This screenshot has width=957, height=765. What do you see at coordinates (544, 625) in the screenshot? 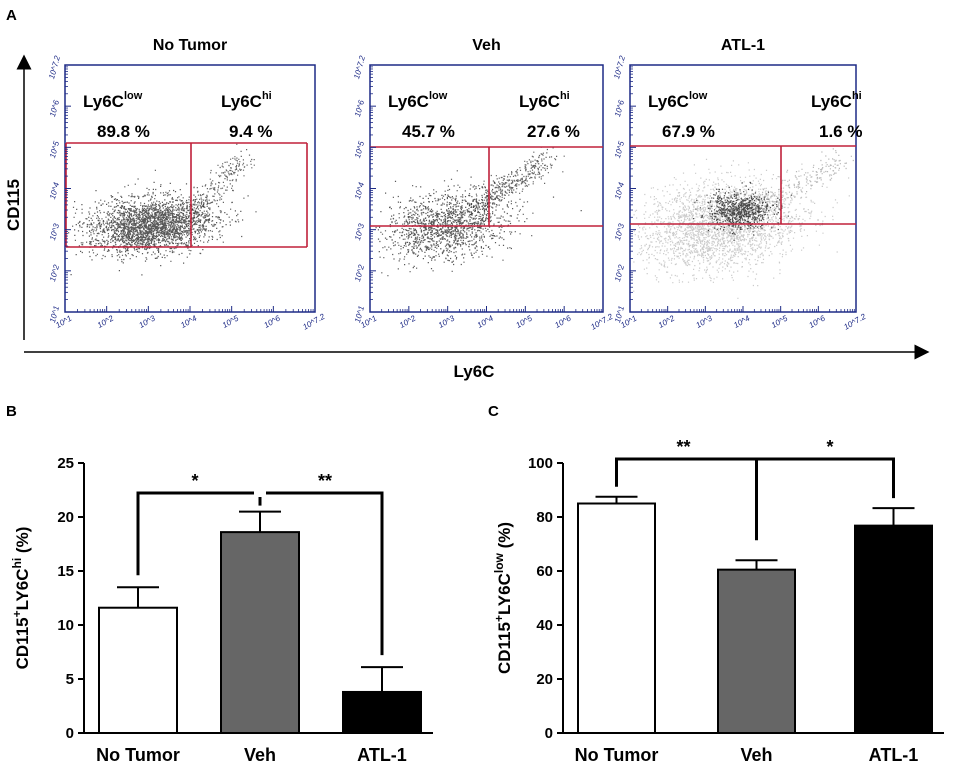
I see `y-tick-label: 40` at bounding box center [544, 625].